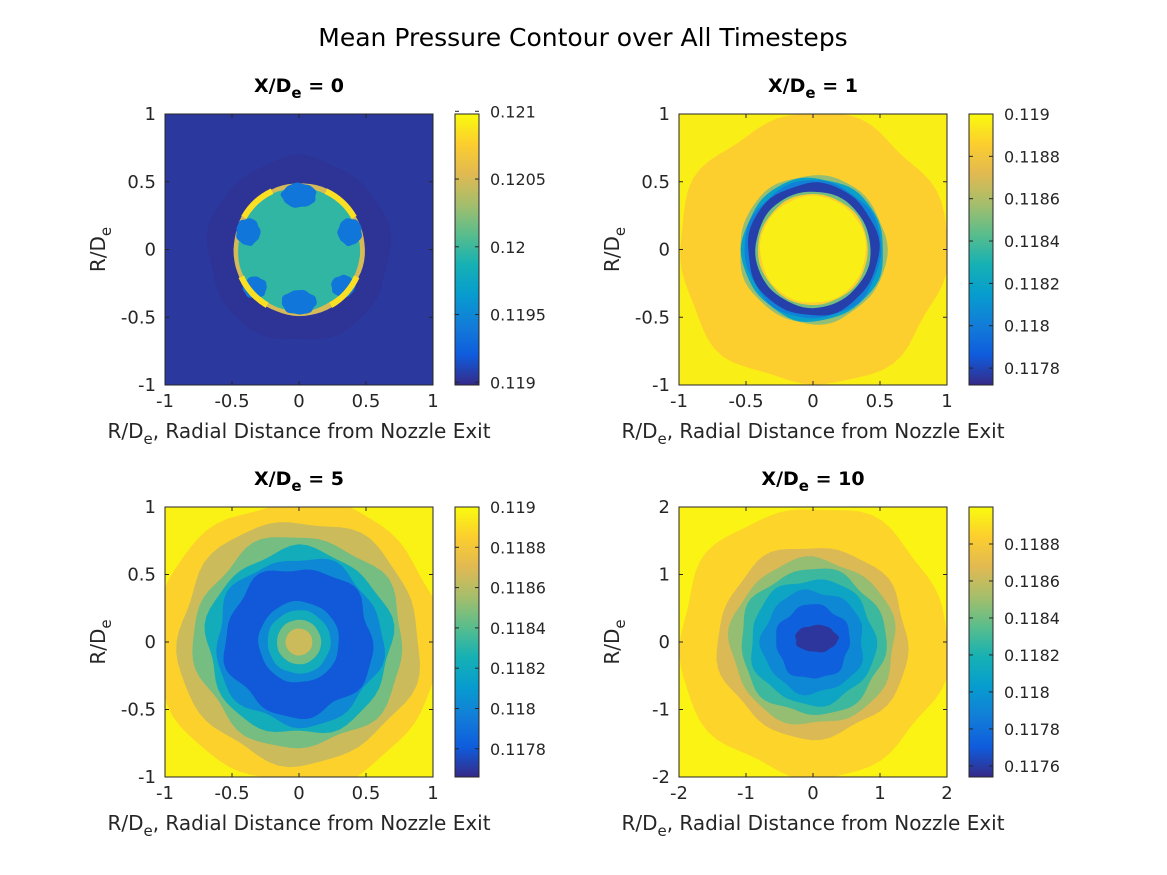  Describe the element at coordinates (582, 37) in the screenshot. I see `figure-title: Mean Pressure Contour over All Timesteps` at that location.